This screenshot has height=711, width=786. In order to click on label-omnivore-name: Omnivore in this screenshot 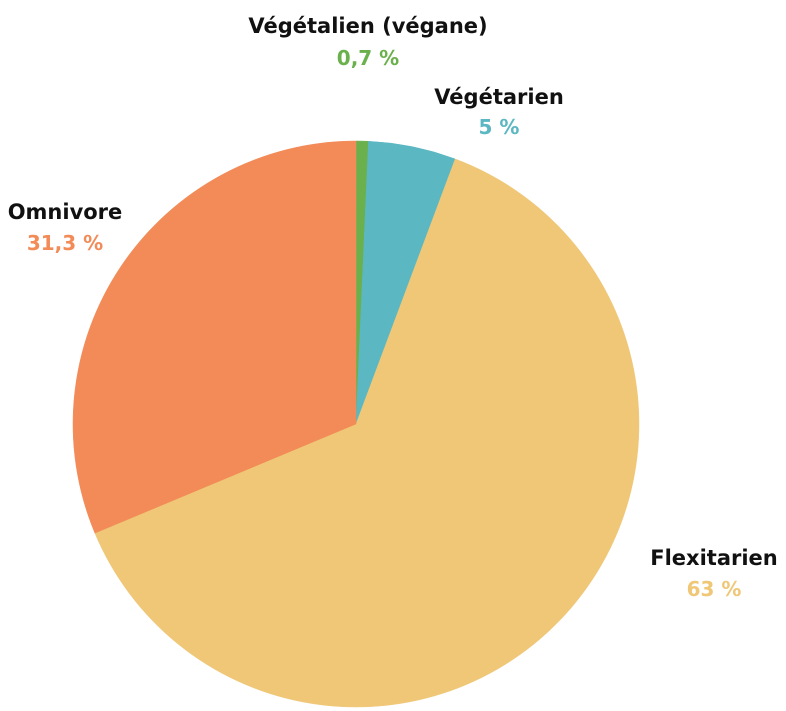, I will do `click(65, 212)`.